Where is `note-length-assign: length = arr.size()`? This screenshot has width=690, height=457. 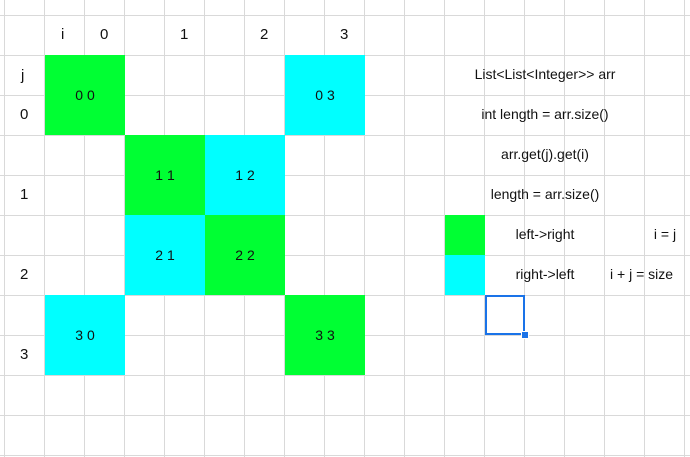
note-length-assign: length = arr.size() is located at coordinates (545, 194).